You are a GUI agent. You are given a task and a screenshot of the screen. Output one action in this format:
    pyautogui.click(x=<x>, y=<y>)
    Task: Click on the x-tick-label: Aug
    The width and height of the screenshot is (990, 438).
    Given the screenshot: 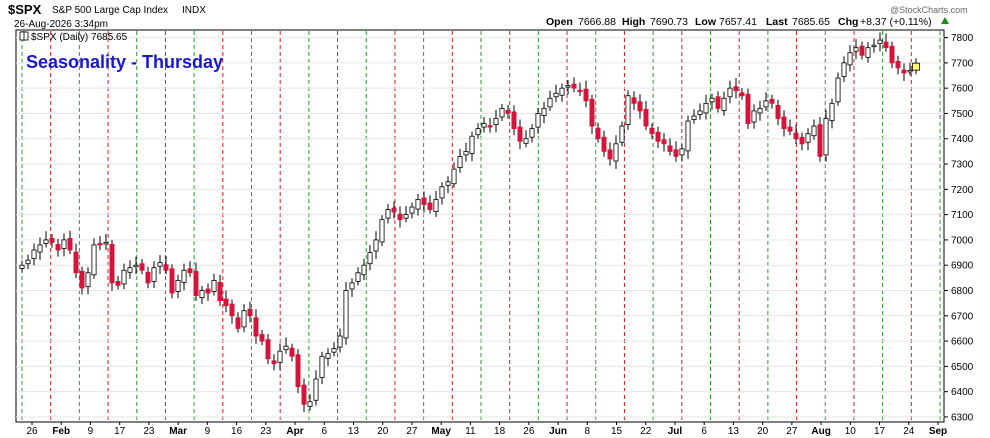 What is the action you would take?
    pyautogui.click(x=820, y=431)
    